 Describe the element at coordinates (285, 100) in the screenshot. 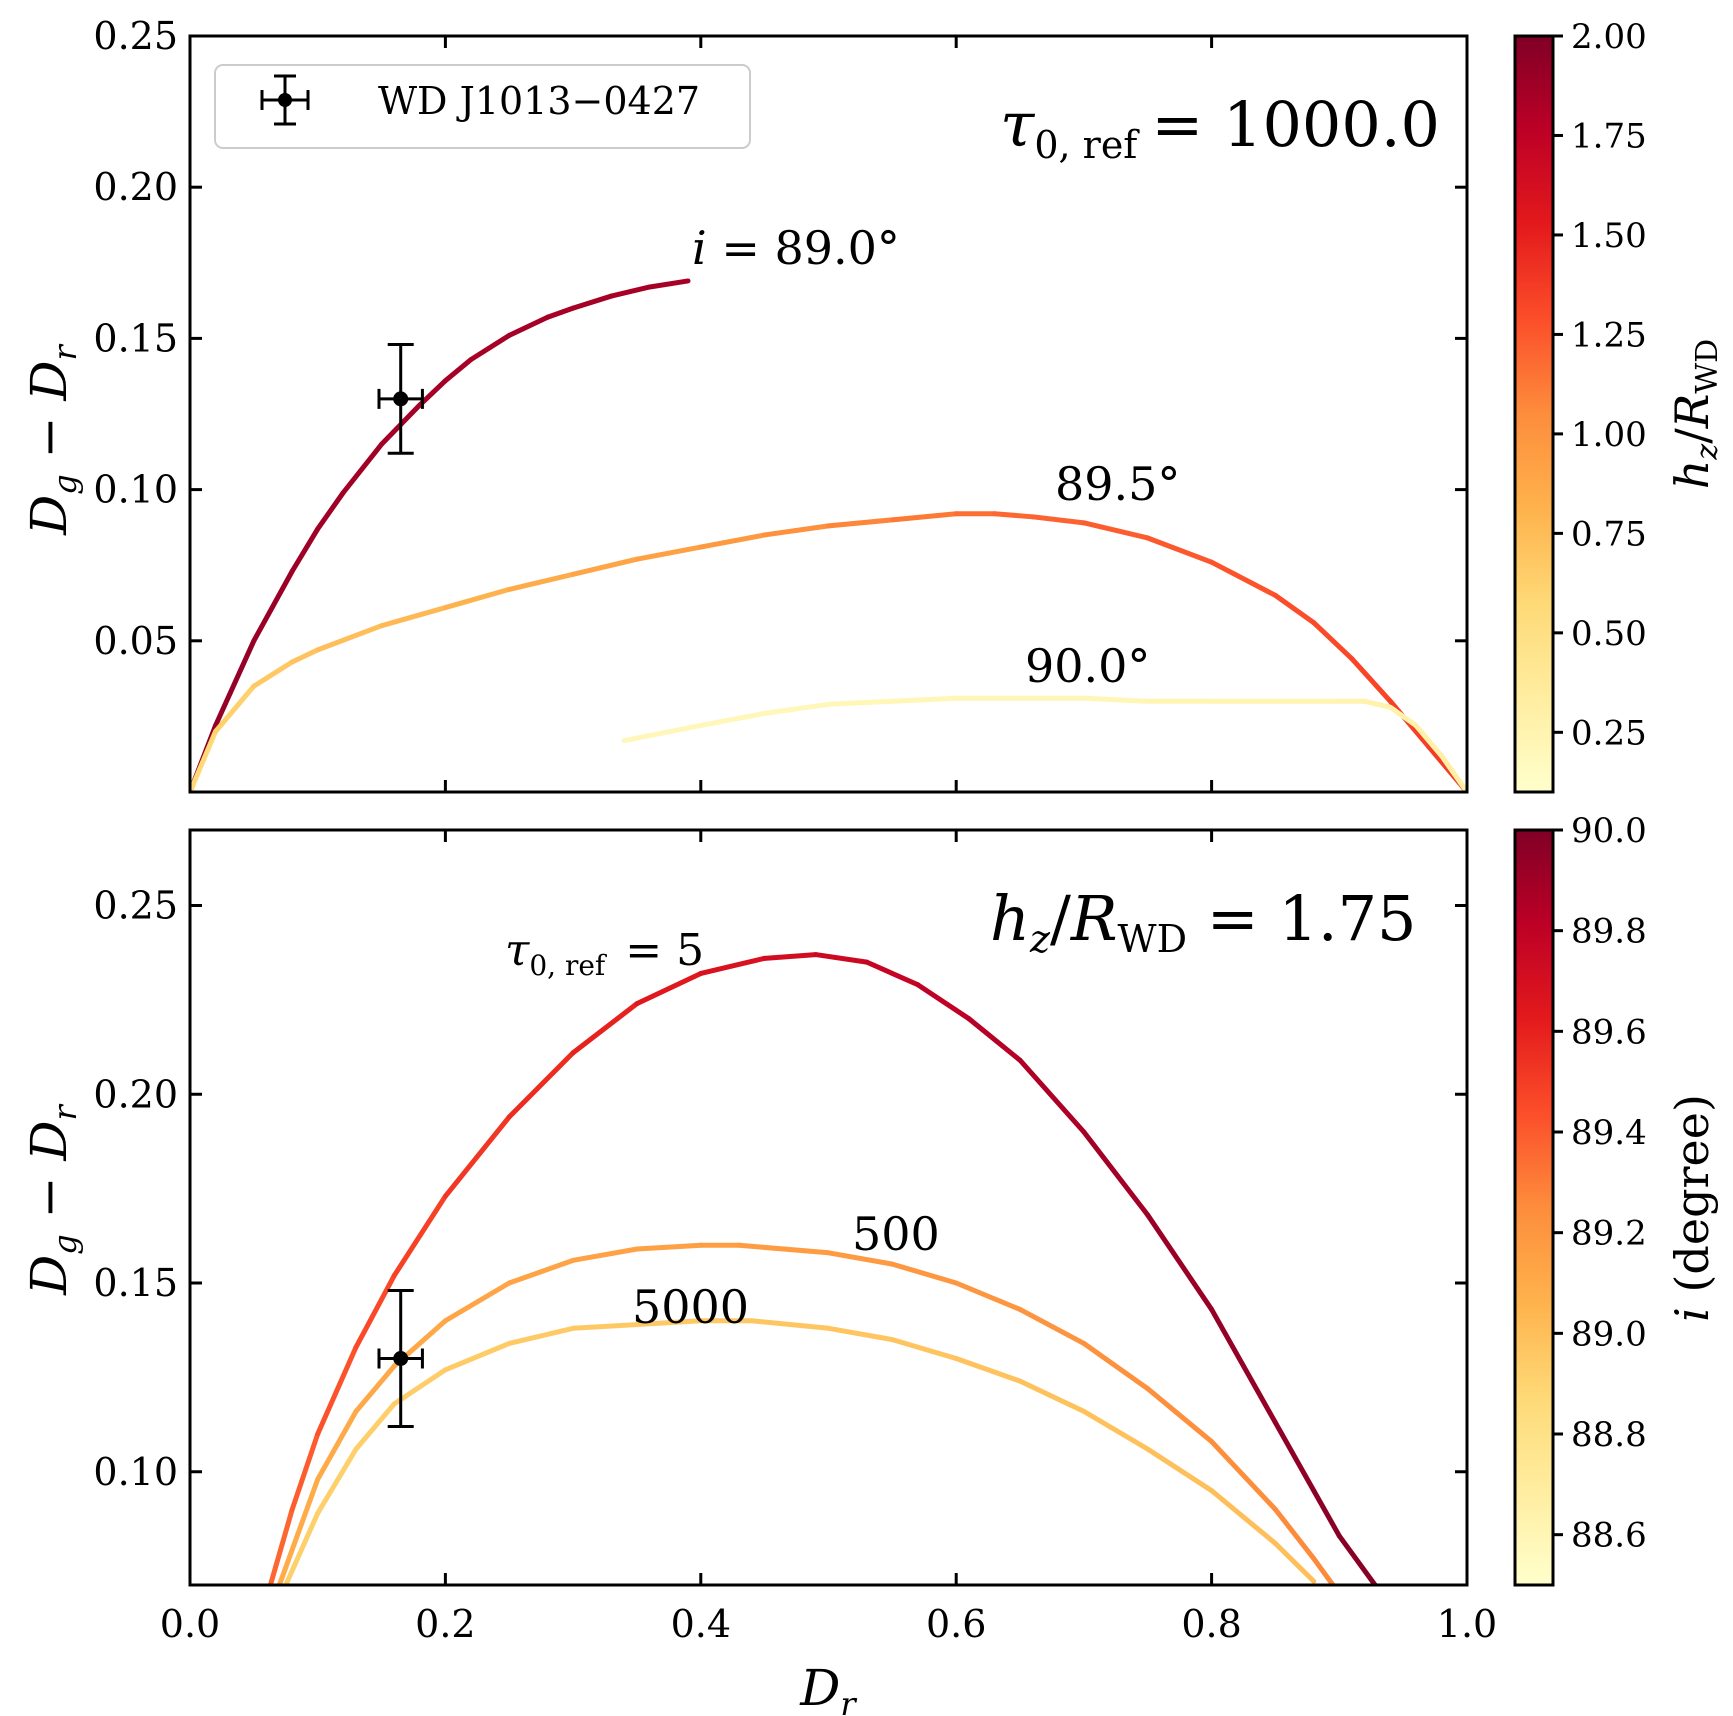

I see `legend-marker-icon` at that location.